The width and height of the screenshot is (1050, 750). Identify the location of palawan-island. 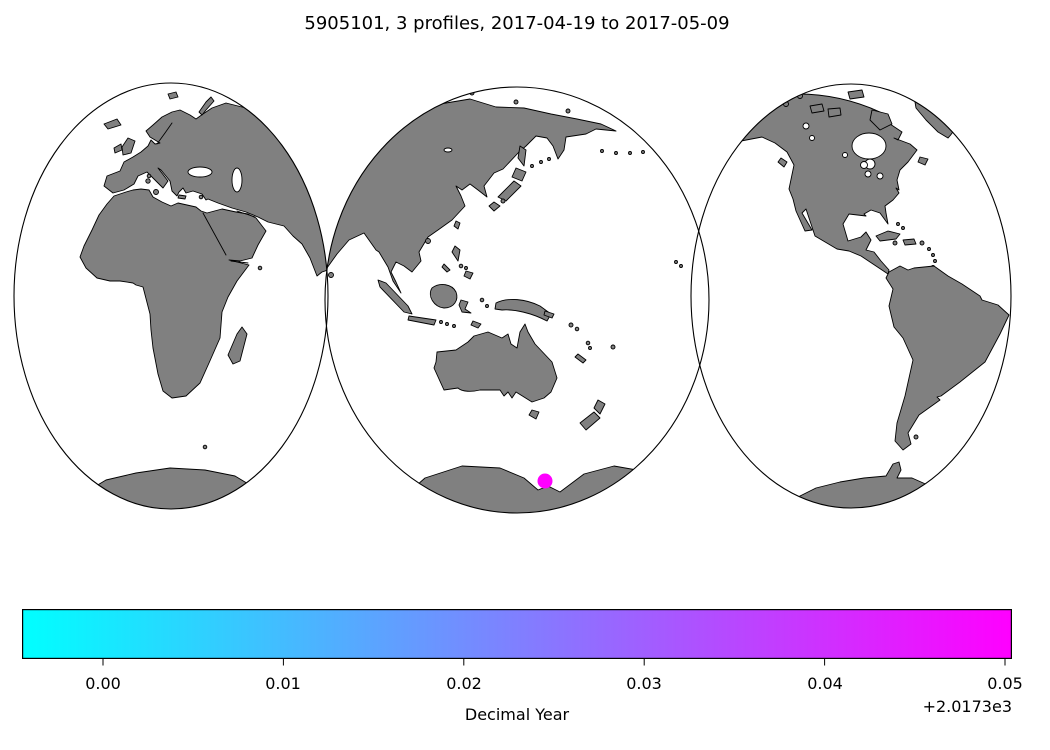
(446, 268).